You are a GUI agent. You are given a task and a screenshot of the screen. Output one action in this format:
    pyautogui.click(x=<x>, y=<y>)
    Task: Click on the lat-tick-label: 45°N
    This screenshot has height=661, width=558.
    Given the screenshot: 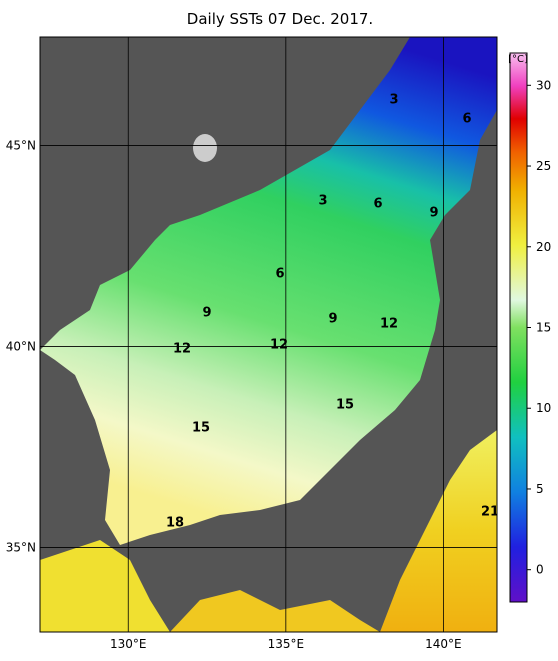 What is the action you would take?
    pyautogui.click(x=21, y=146)
    